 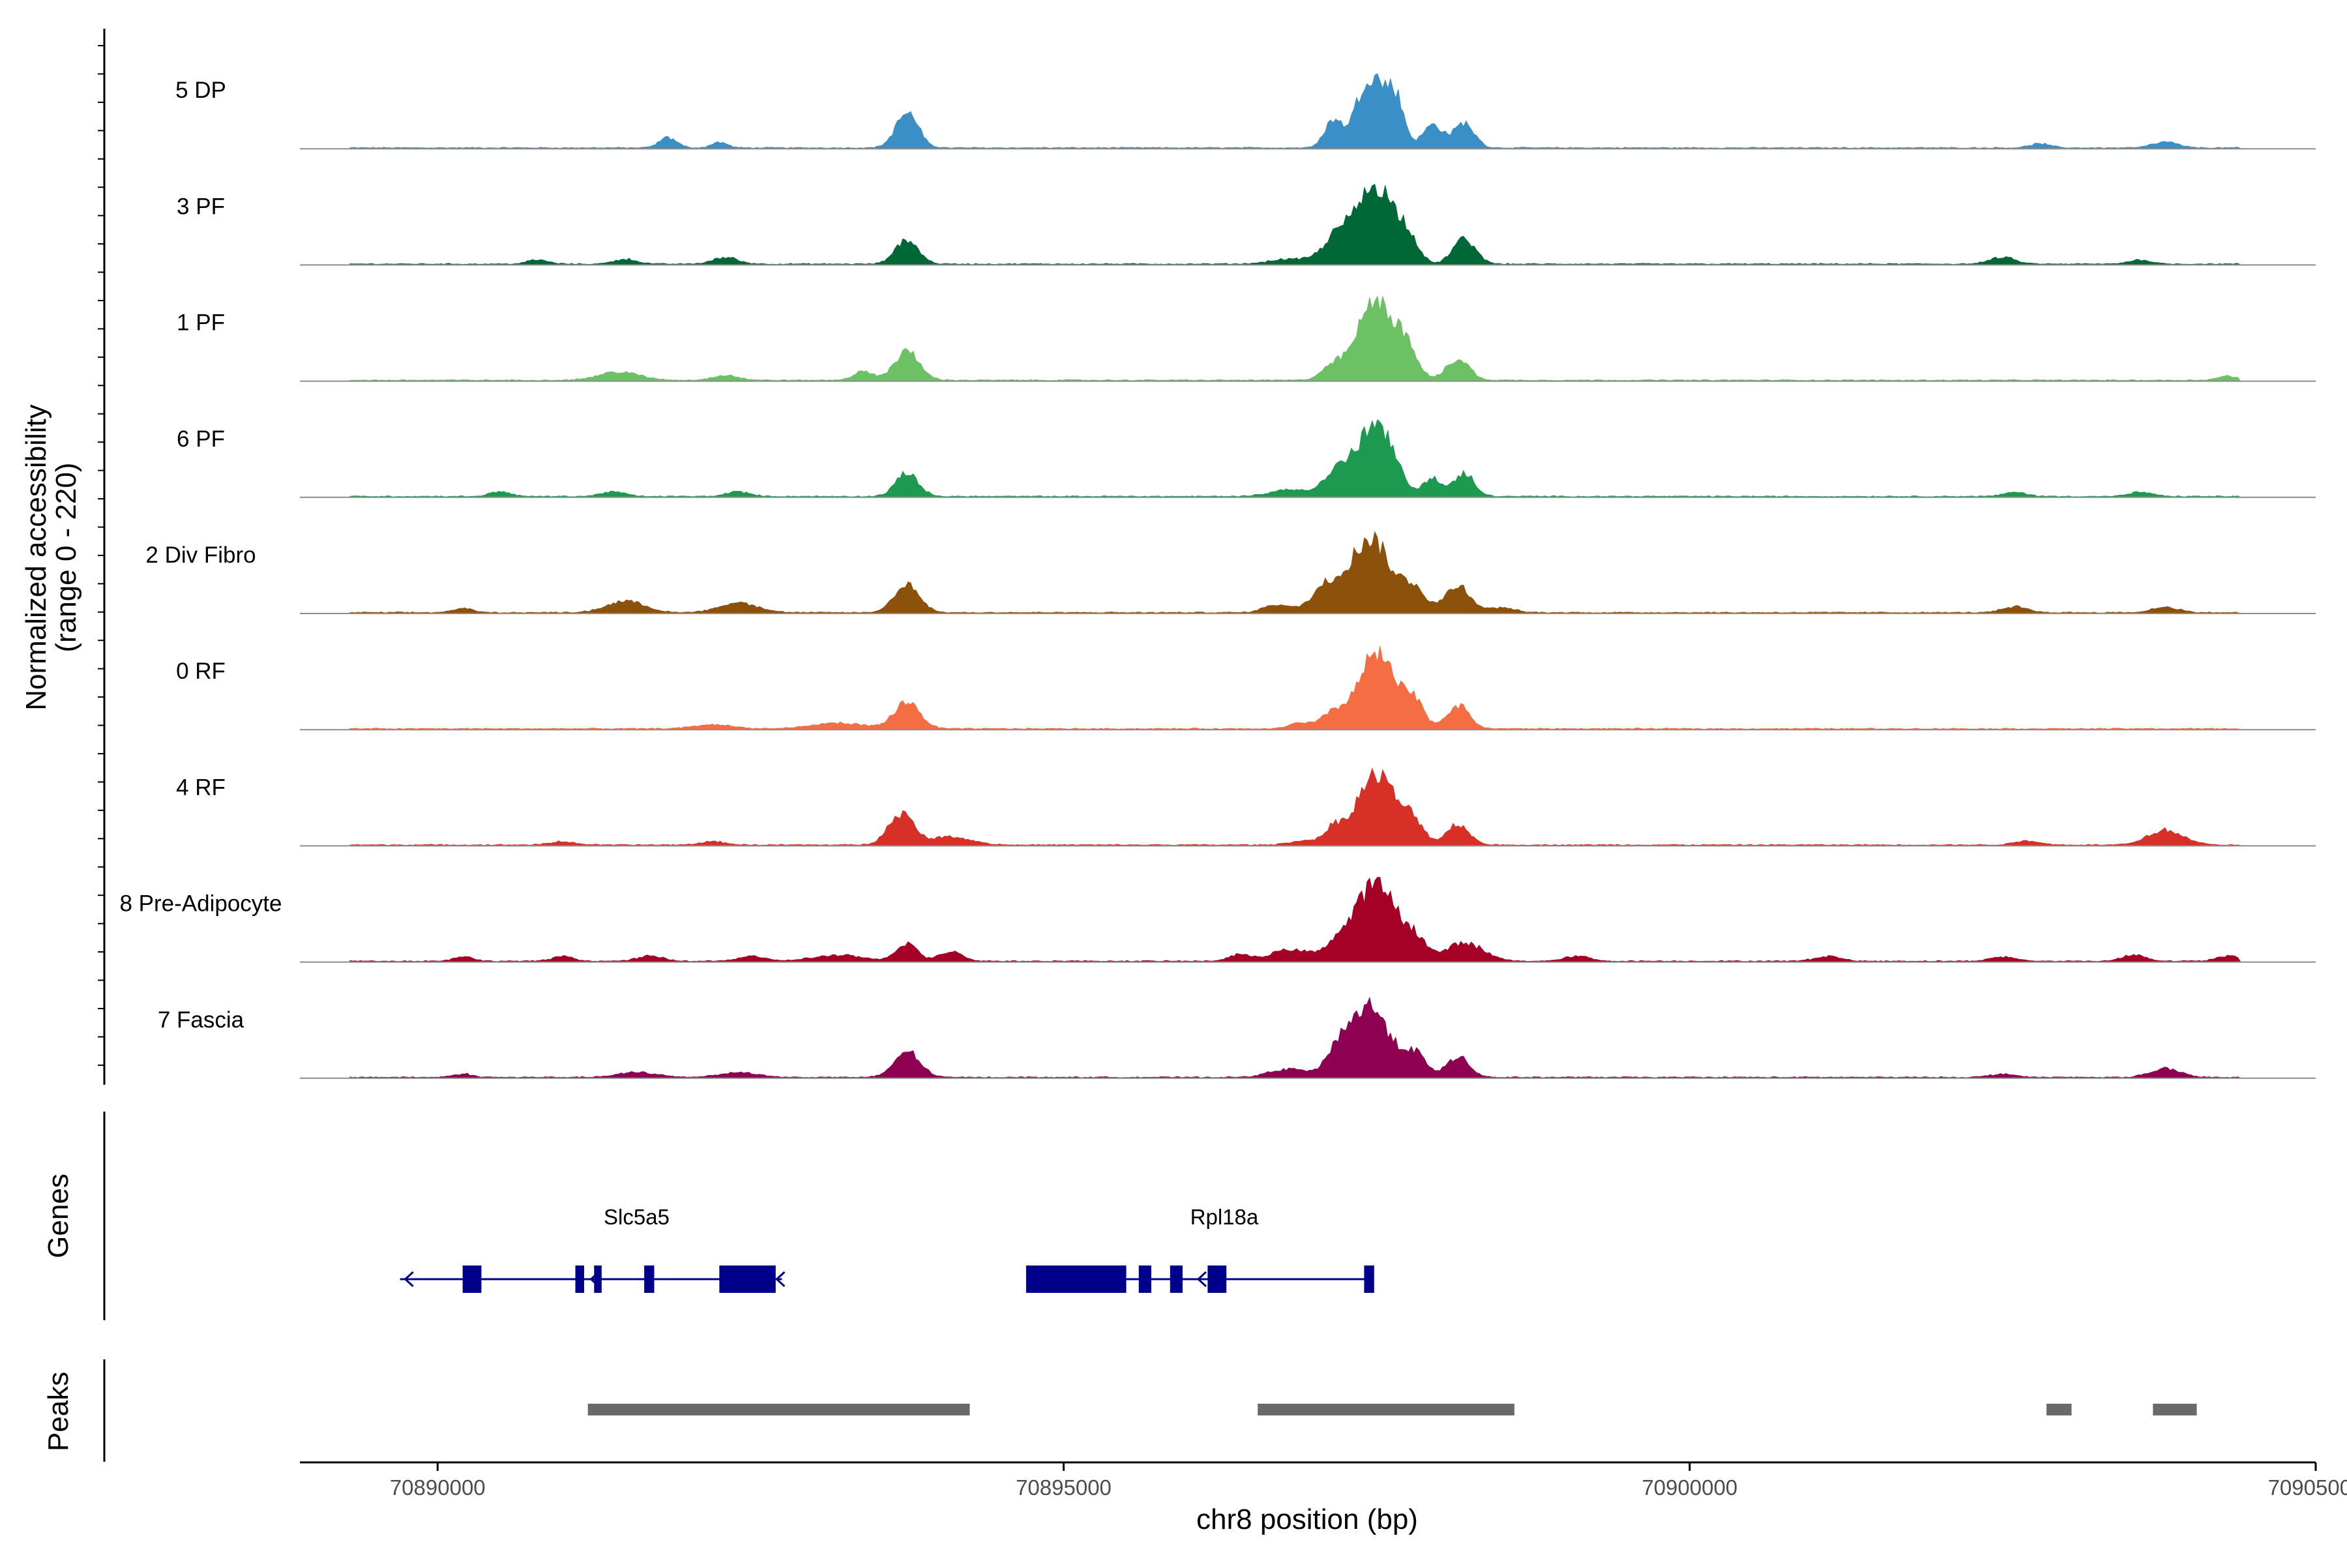 What do you see at coordinates (1689, 1488) in the screenshot?
I see `x-tick-label: 70900000` at bounding box center [1689, 1488].